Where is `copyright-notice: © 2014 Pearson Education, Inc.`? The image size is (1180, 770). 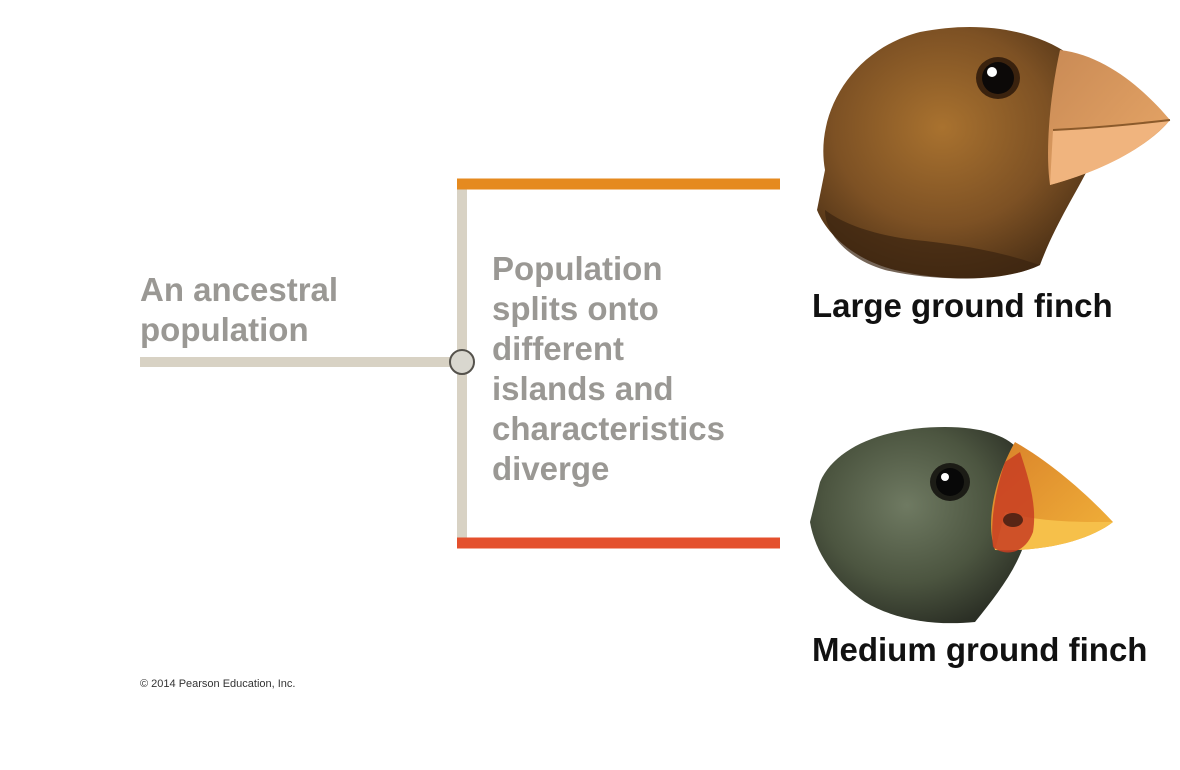 copyright-notice: © 2014 Pearson Education, Inc. is located at coordinates (218, 684).